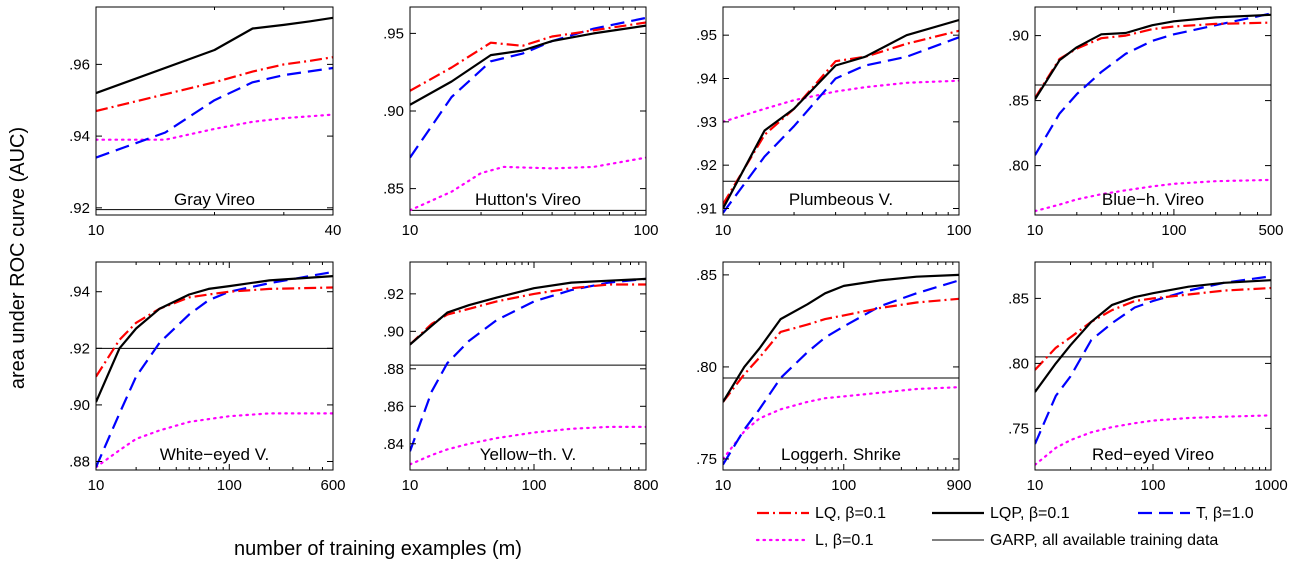  What do you see at coordinates (841, 199) in the screenshot?
I see `panel-title: Plumbeous V.` at bounding box center [841, 199].